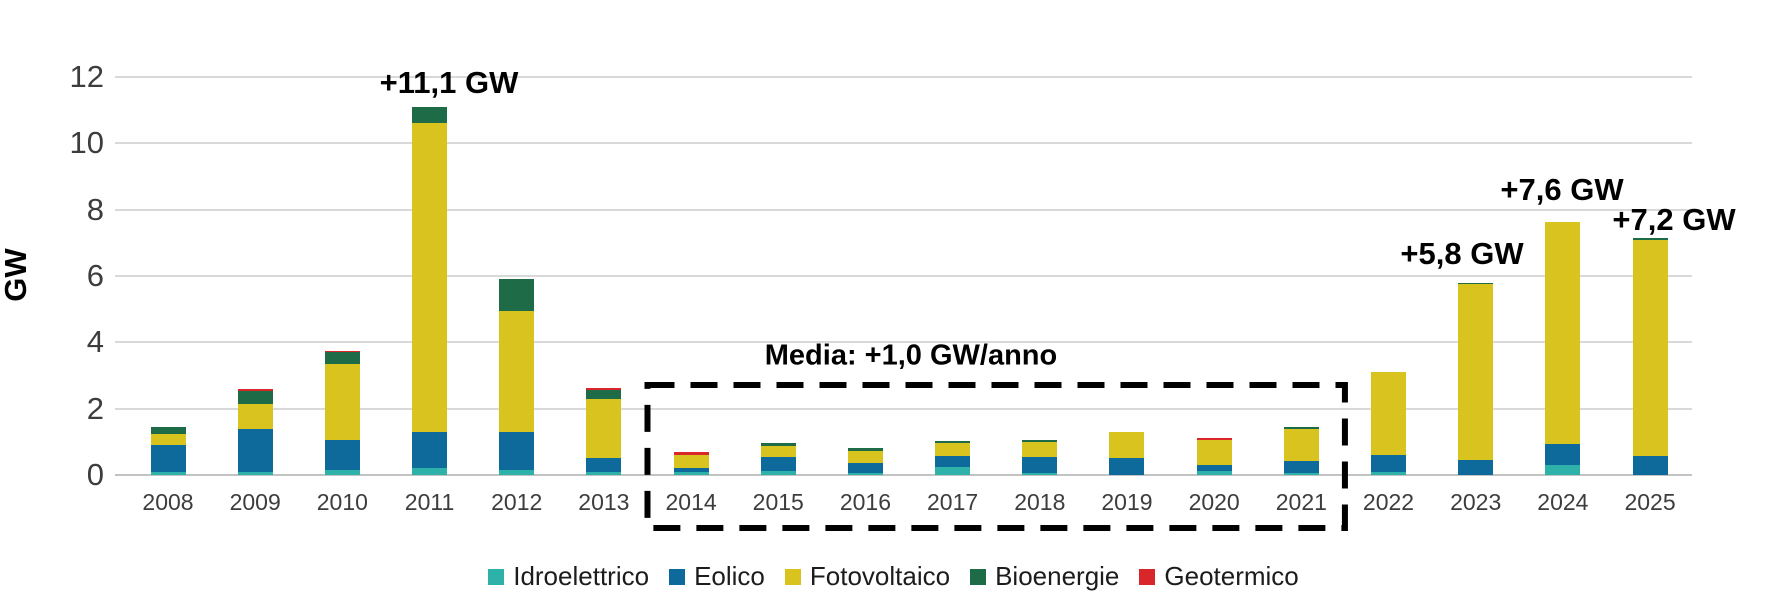  What do you see at coordinates (1476, 467) in the screenshot?
I see `bar-2023-eolico` at bounding box center [1476, 467].